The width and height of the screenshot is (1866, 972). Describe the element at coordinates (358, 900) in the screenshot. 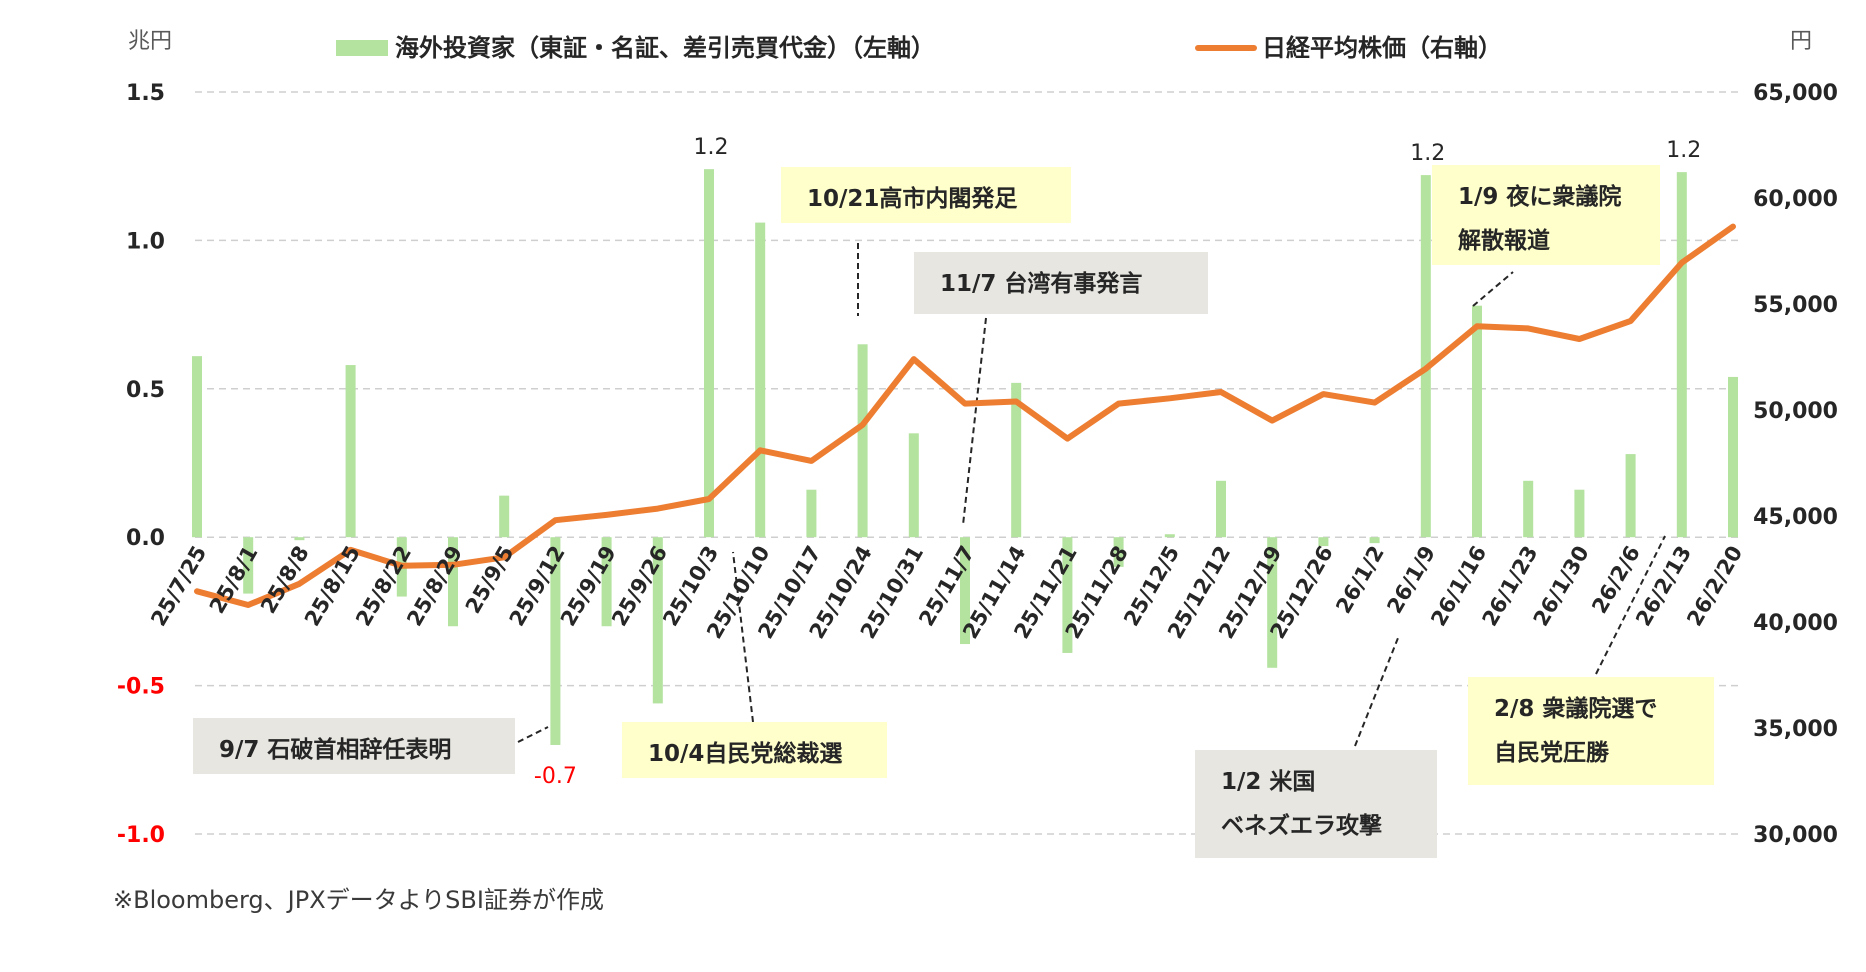

I see `source-note: ※Bloomberg、JPXデータよりSBI証券が作成` at that location.